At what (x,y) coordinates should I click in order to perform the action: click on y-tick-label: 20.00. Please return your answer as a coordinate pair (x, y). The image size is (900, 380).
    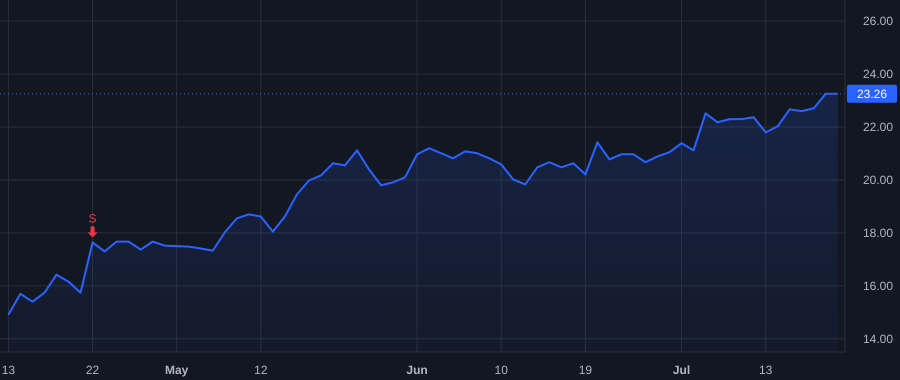
    Looking at the image, I should click on (878, 179).